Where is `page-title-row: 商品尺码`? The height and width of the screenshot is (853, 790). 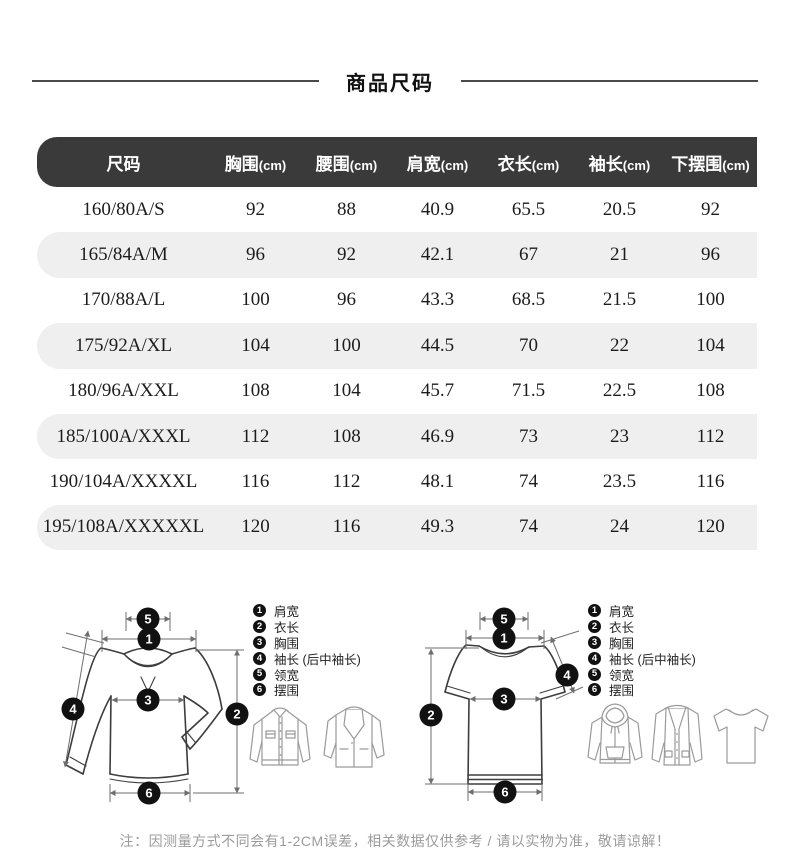
page-title-row: 商品尺码 is located at coordinates (395, 81).